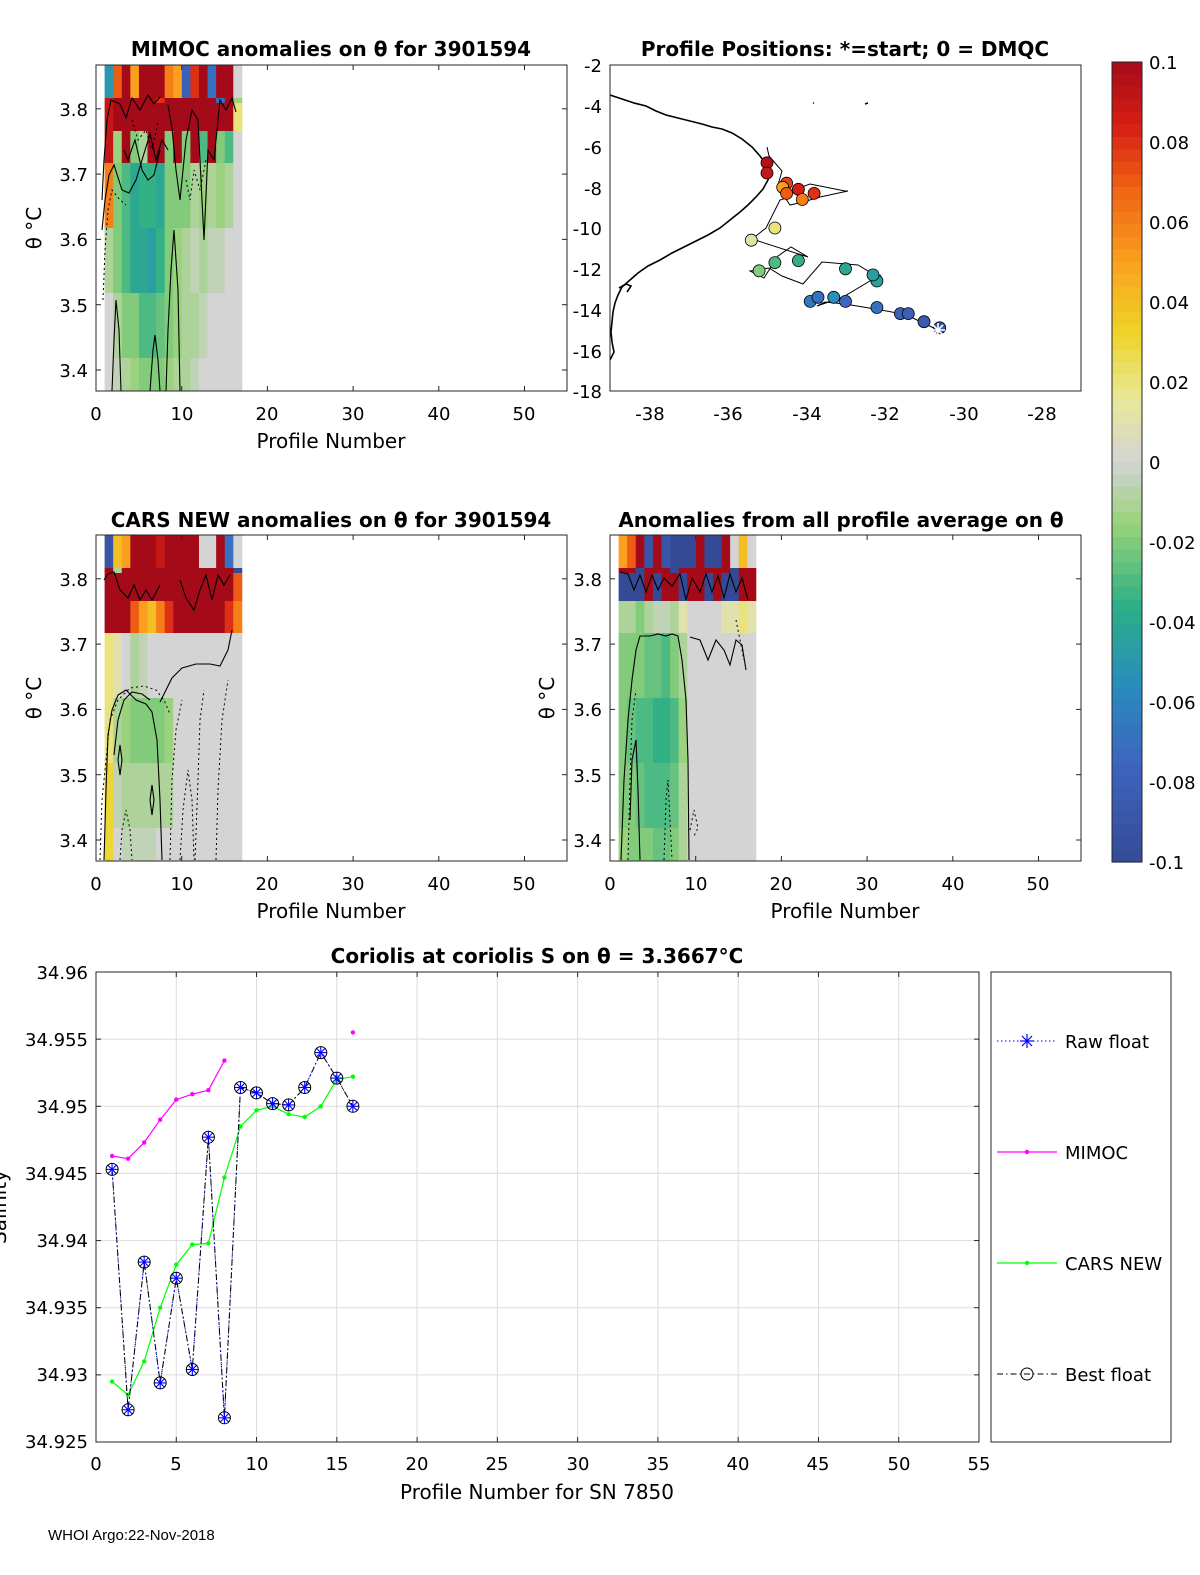 This screenshot has height=1575, width=1200. Describe the element at coordinates (587, 711) in the screenshot. I see `allavg-ytick-labels: 3.4 3.5 3.6 3.7 3.8` at that location.